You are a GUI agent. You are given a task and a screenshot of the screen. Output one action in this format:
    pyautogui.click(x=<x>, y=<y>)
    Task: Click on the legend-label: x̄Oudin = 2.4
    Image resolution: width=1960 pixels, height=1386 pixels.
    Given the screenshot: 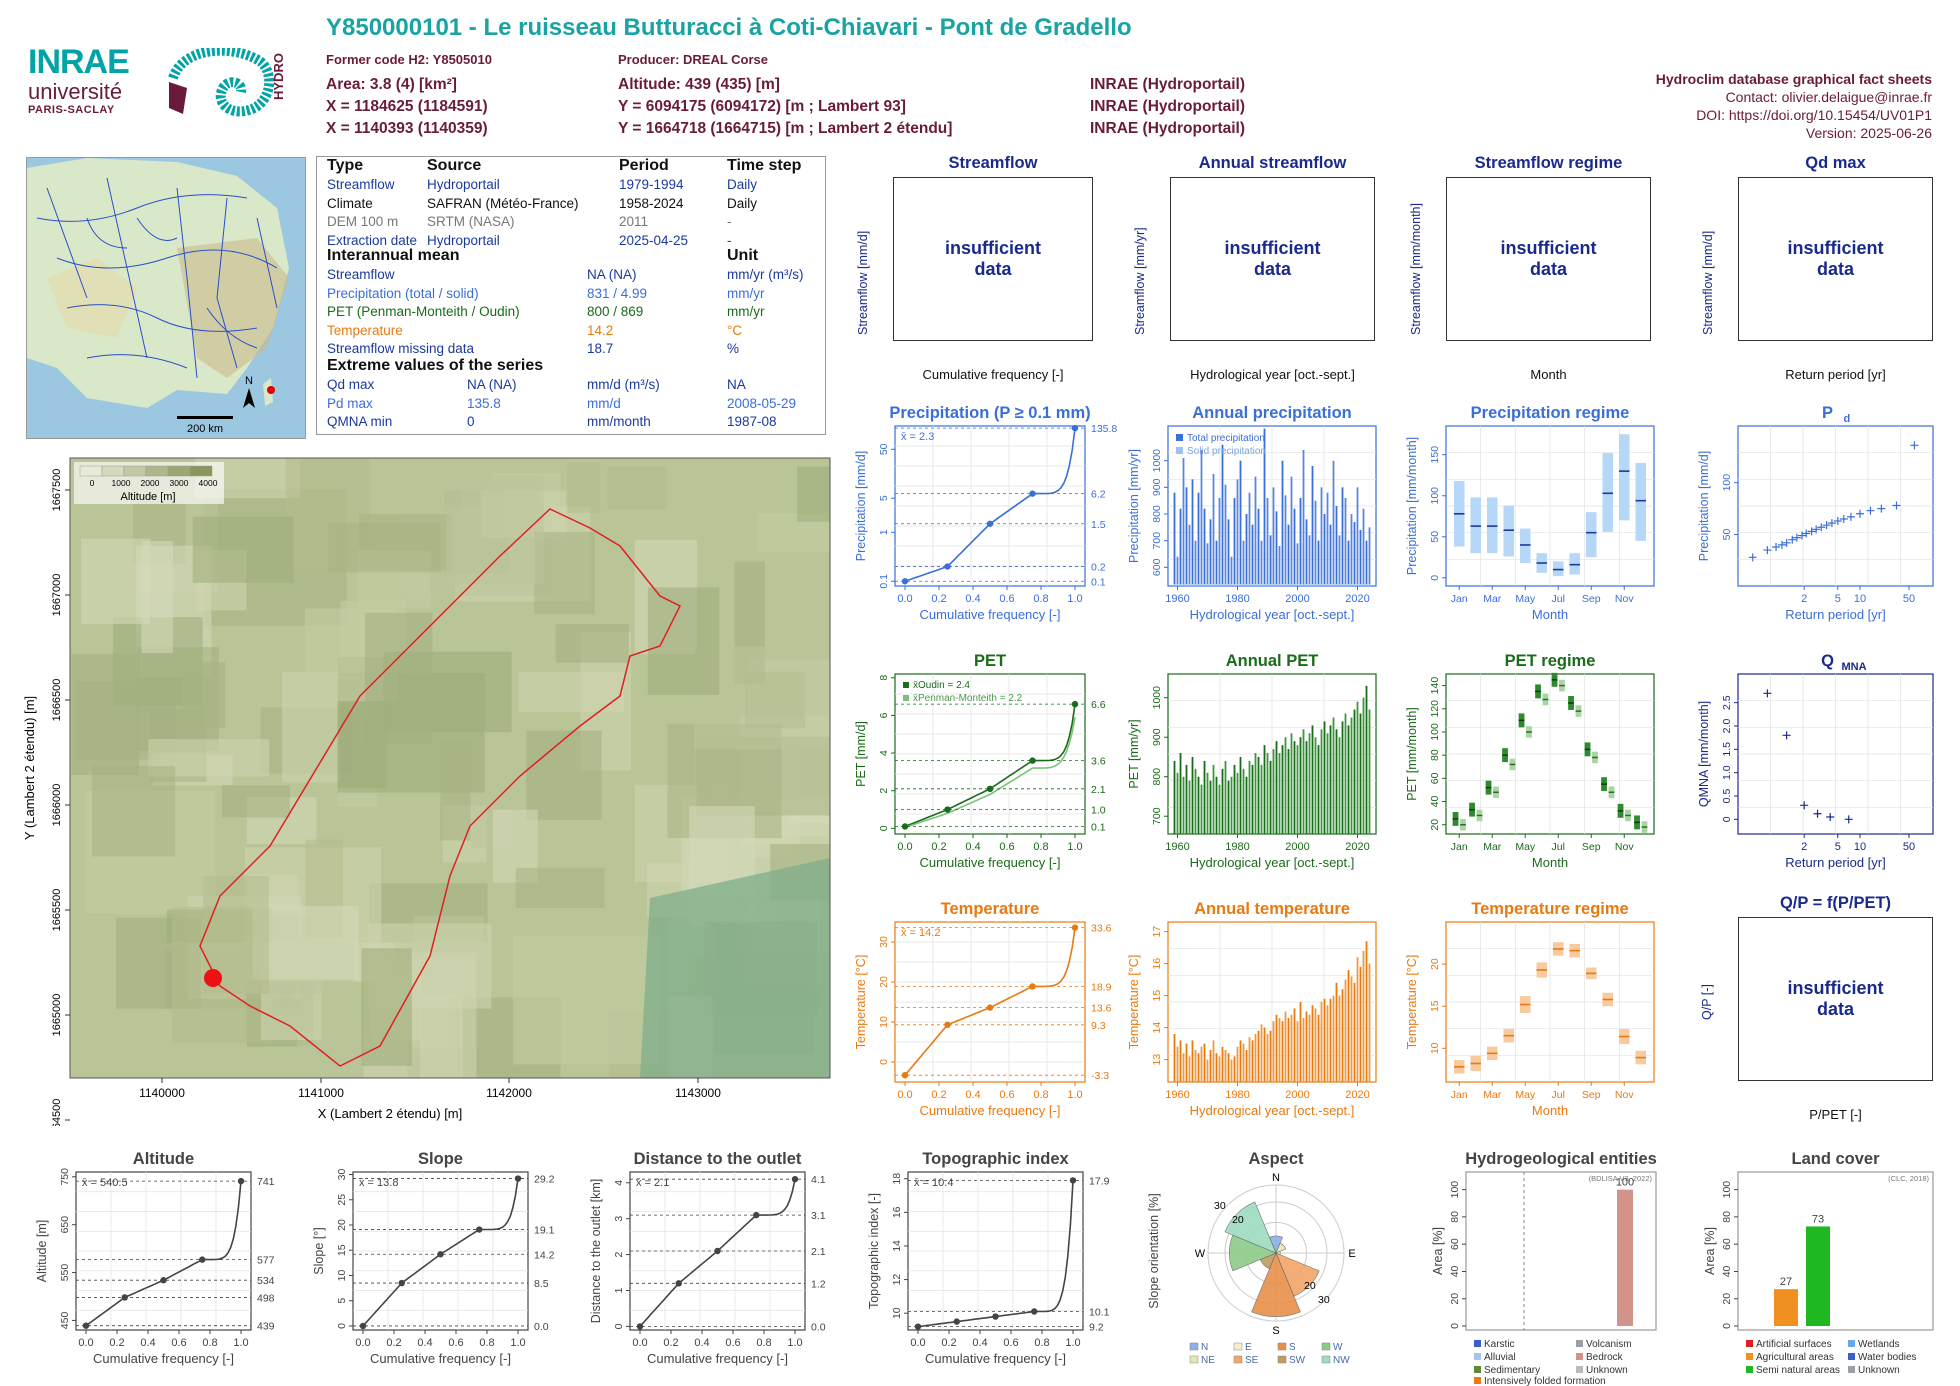 What is the action you would take?
    pyautogui.click(x=941, y=685)
    